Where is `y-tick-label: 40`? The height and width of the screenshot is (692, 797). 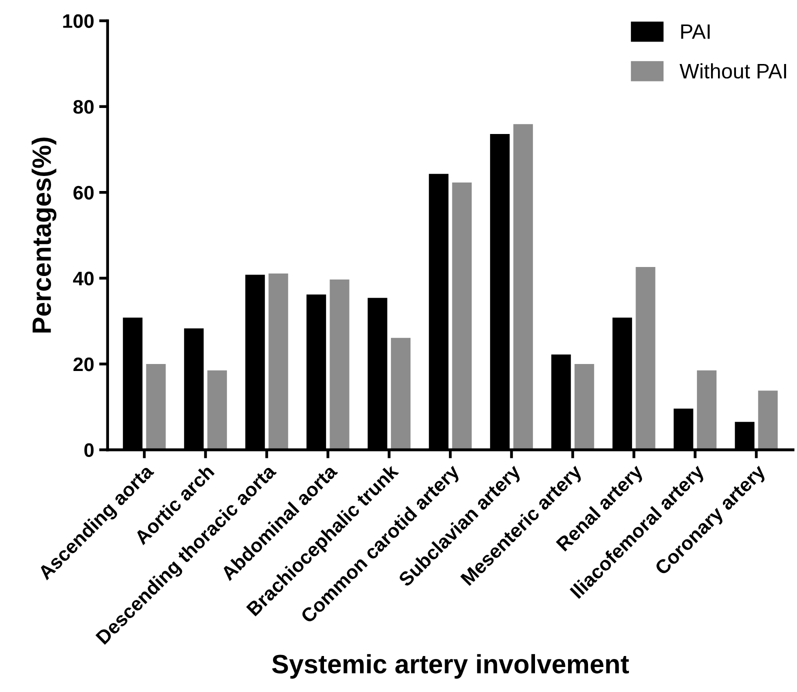 y-tick-label: 40 is located at coordinates (83, 279).